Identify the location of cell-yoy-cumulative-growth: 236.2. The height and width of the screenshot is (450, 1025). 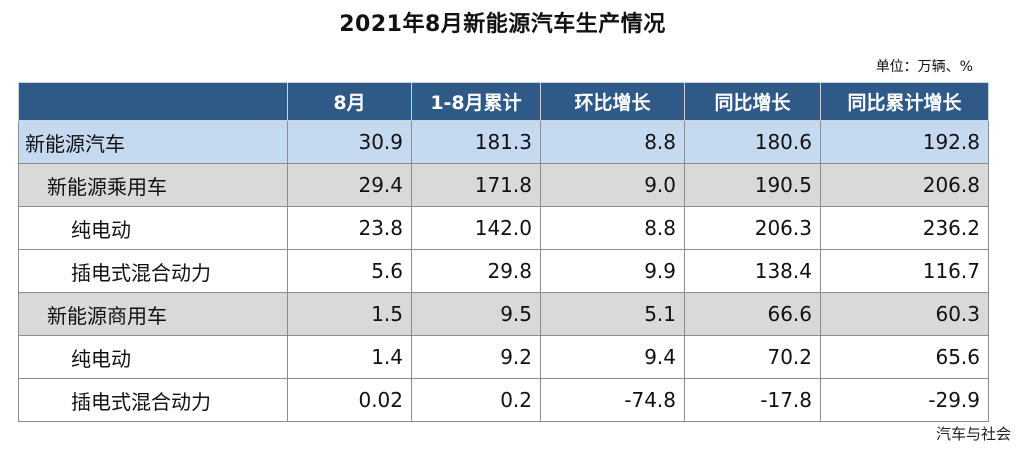
(904, 228).